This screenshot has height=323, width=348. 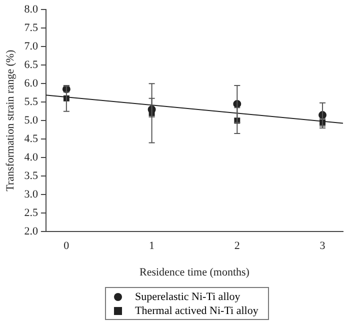 What do you see at coordinates (196, 311) in the screenshot?
I see `legend-label: Thermal actived Ni-Ti alloy` at bounding box center [196, 311].